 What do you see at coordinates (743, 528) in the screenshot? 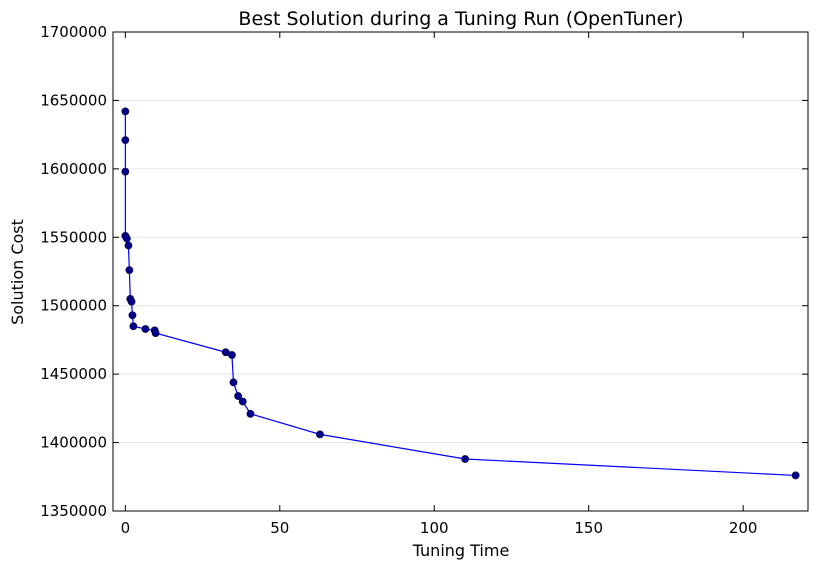
I see `x-tick-label: 200` at bounding box center [743, 528].